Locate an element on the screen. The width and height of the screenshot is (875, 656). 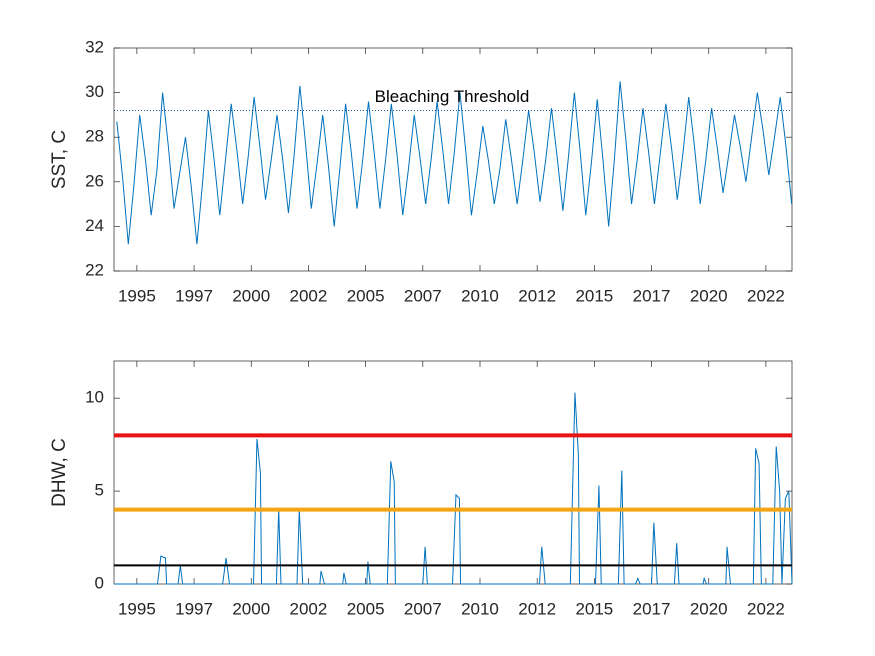
y-tick-label: 22 is located at coordinates (94, 269).